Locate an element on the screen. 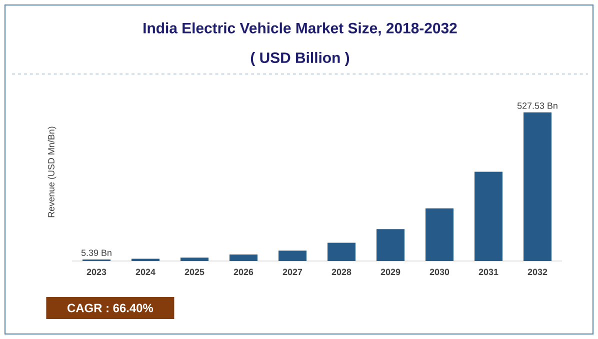  x-tick-label: 2031 is located at coordinates (488, 272).